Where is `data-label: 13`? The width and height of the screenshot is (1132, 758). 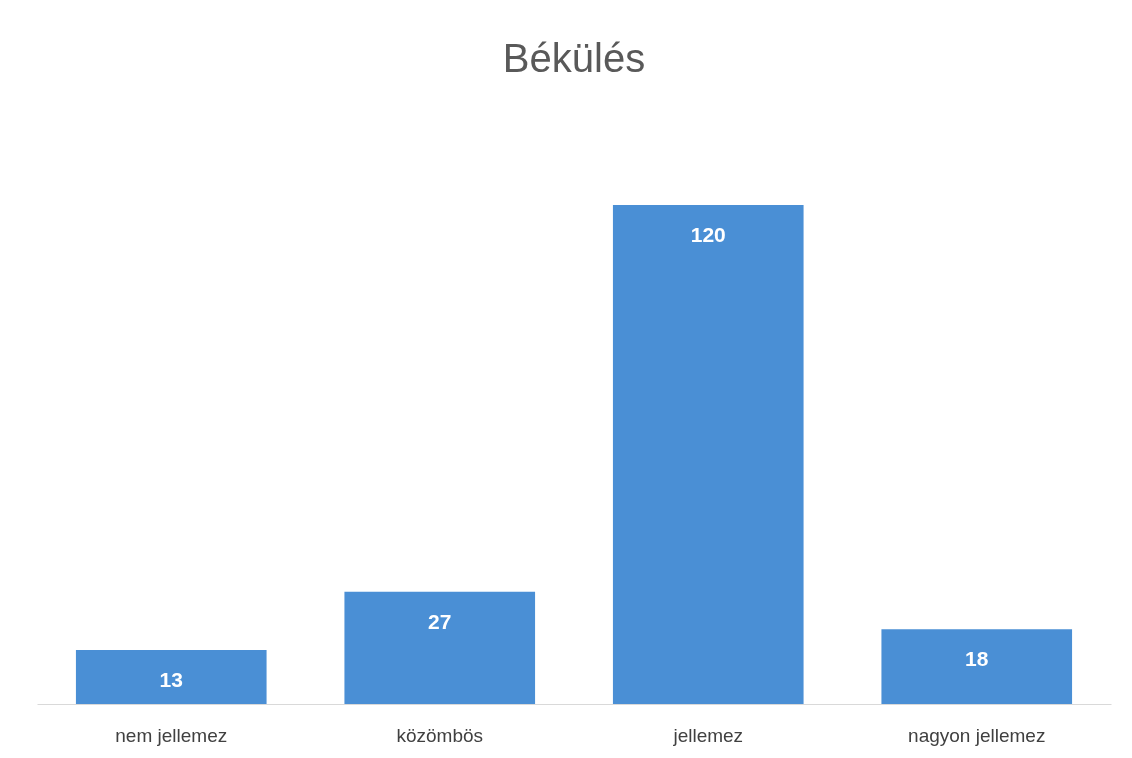
data-label: 13 is located at coordinates (171, 679).